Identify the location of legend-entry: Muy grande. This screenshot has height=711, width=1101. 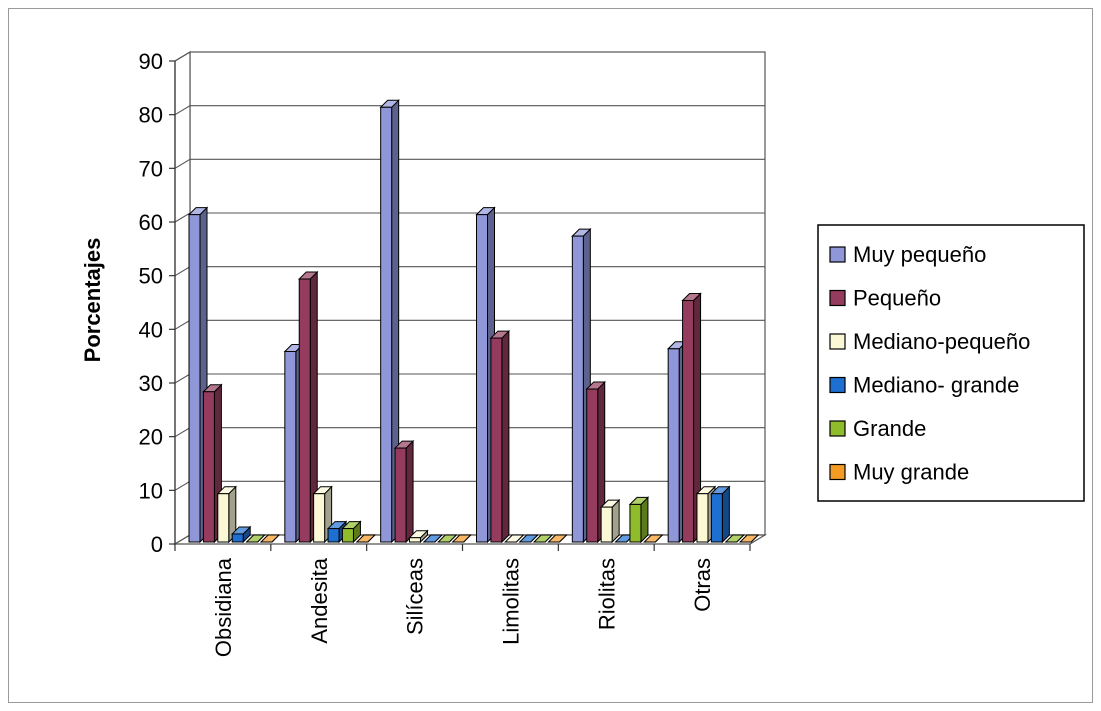
(899, 472).